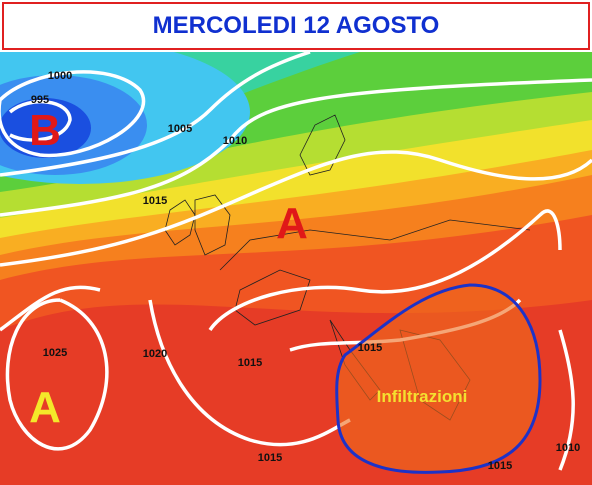 This screenshot has width=592, height=485. What do you see at coordinates (55, 353) in the screenshot?
I see `isobar-label: 1025` at bounding box center [55, 353].